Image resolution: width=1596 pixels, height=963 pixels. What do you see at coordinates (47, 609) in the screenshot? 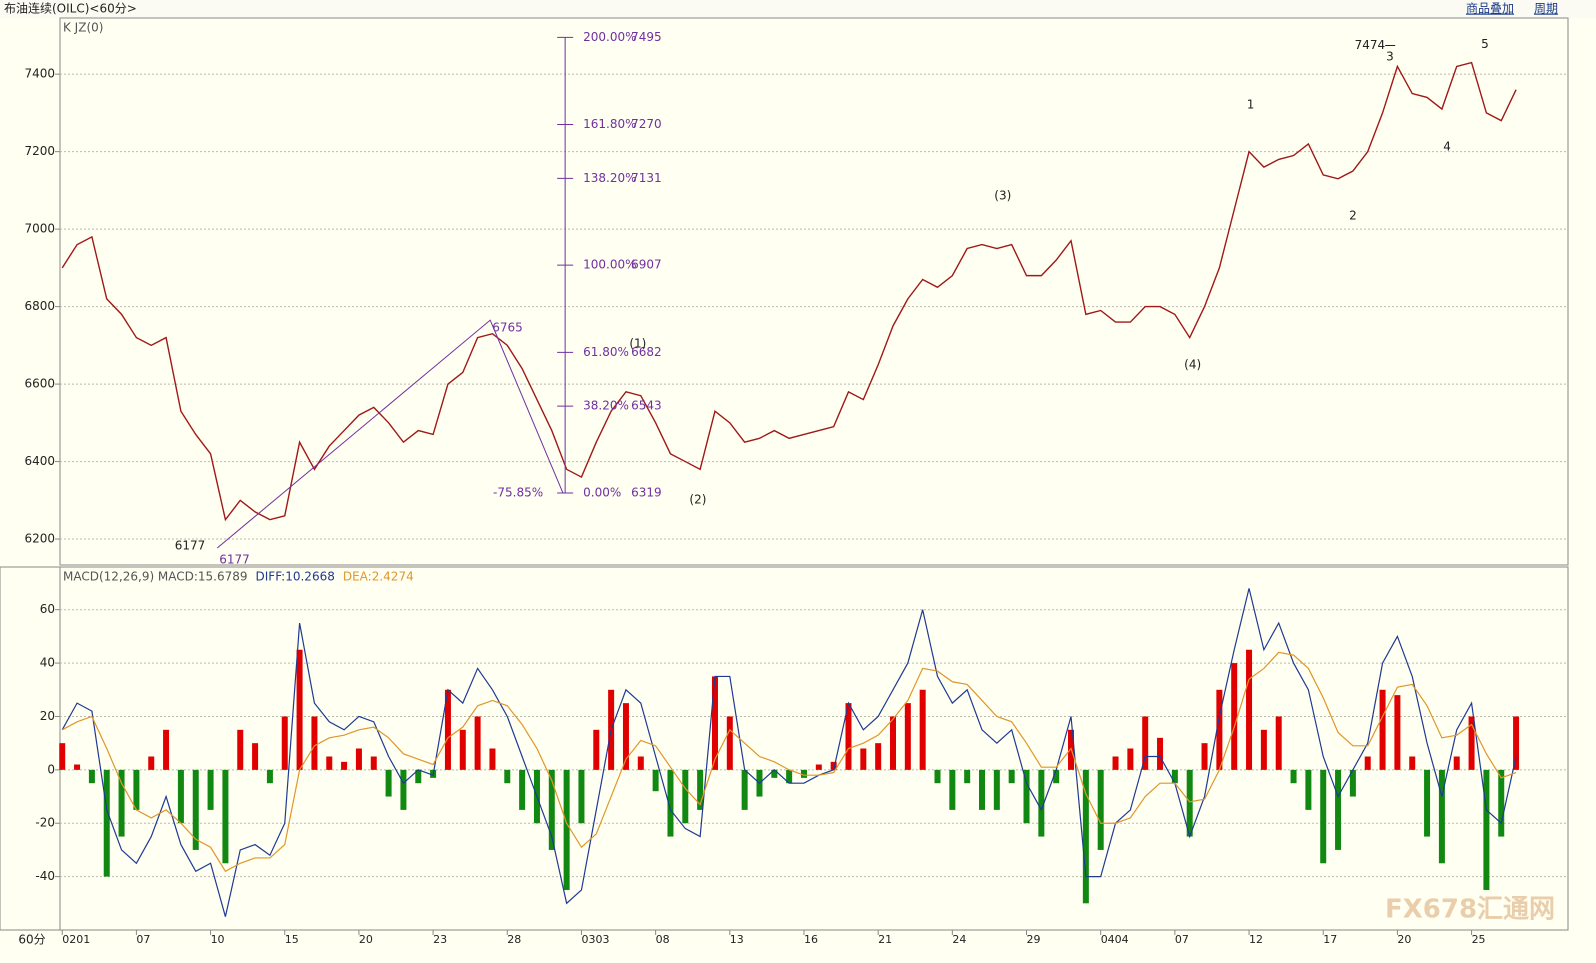
I see `y-tick-label: 60` at bounding box center [47, 609].